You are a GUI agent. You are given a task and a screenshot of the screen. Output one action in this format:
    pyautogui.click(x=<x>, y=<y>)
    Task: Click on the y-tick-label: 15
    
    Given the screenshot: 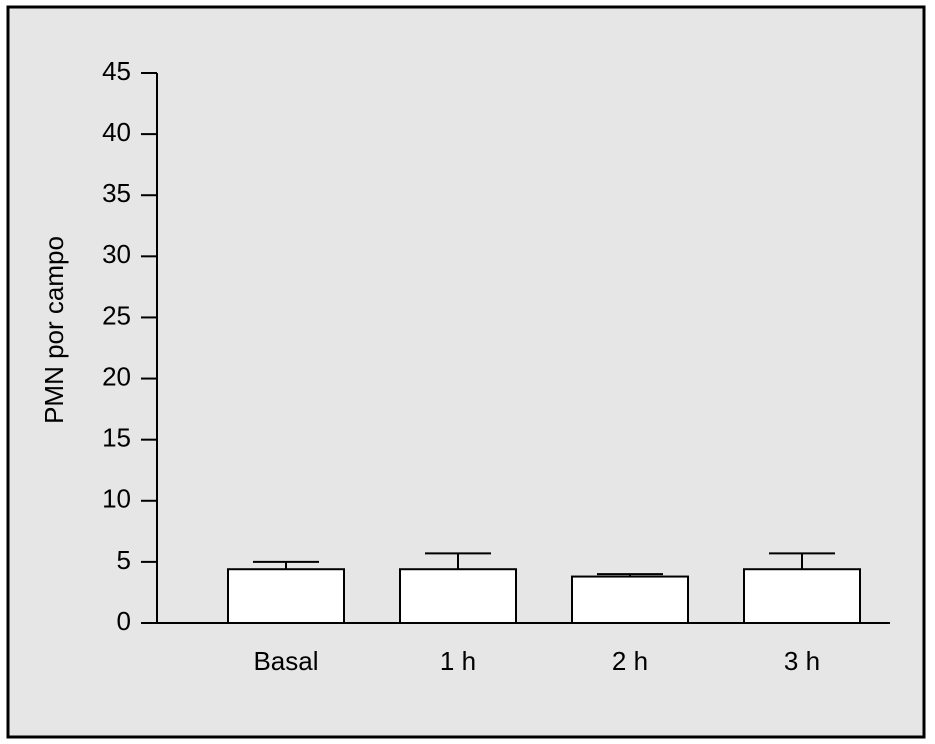 What is the action you would take?
    pyautogui.click(x=116, y=438)
    